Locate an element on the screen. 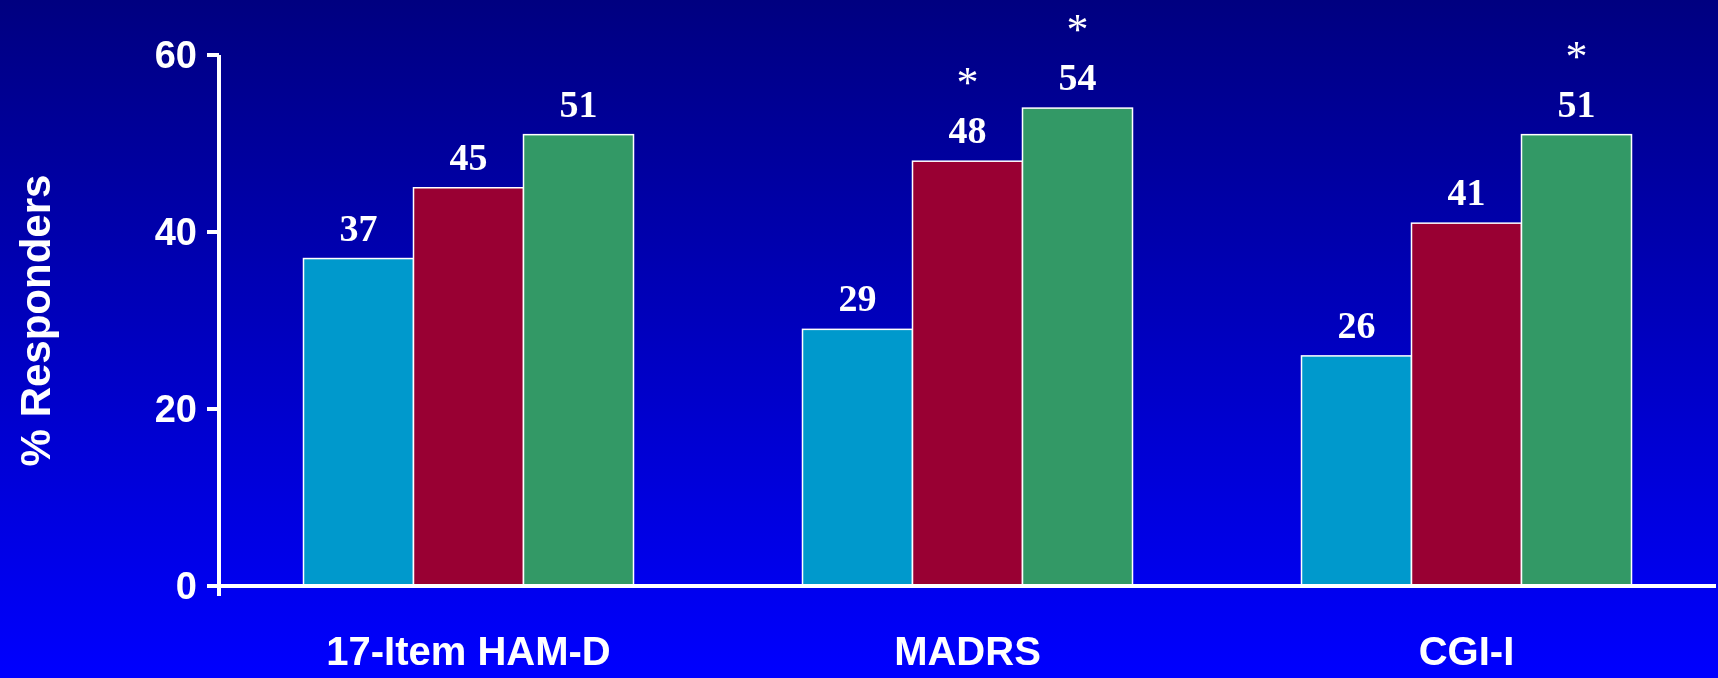 This screenshot has height=678, width=1718. data-label: 54 is located at coordinates (1077, 77).